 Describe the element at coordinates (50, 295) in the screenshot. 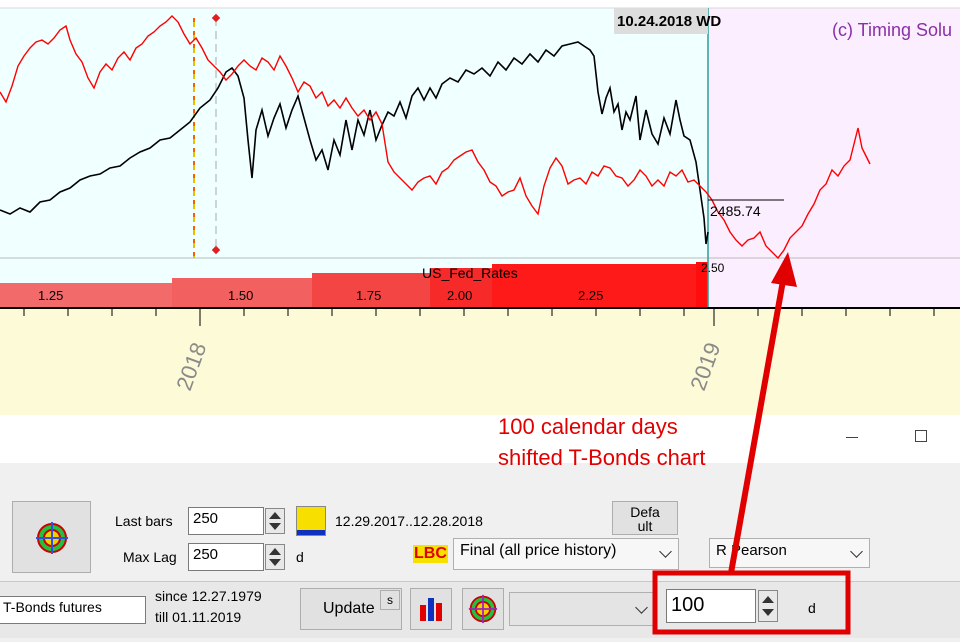

I see `rate-label: 1.25` at that location.